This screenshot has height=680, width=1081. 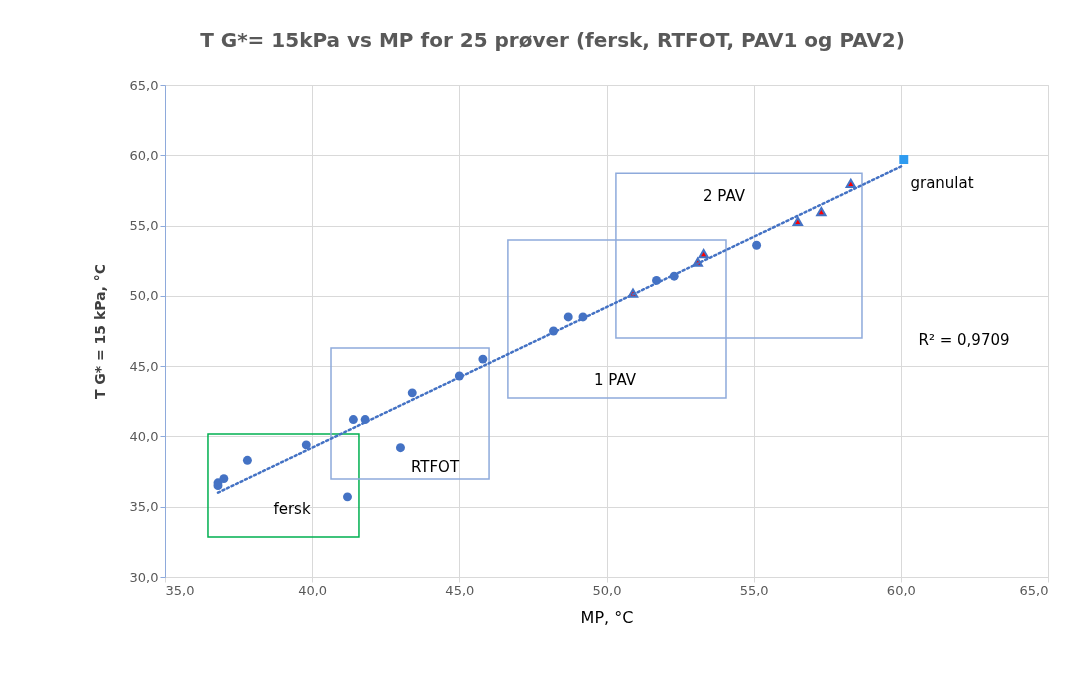 What do you see at coordinates (313, 590) in the screenshot?
I see `x-tick-label: 40,0` at bounding box center [313, 590].